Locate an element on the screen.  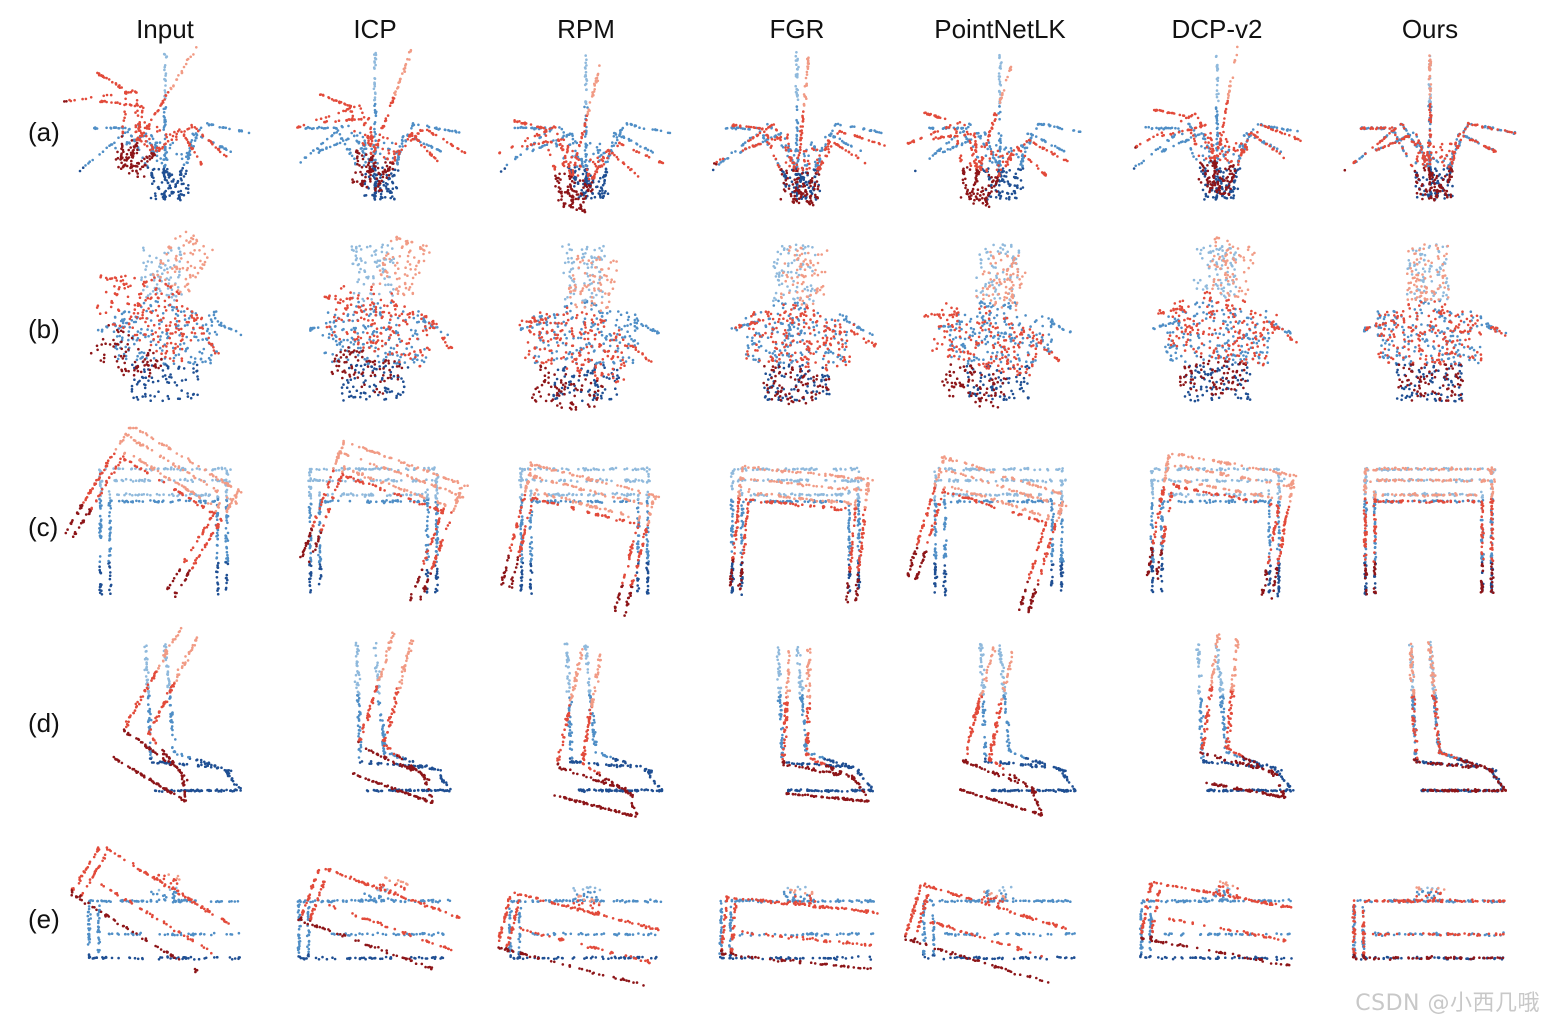
cell-b-ours is located at coordinates (1435, 323).